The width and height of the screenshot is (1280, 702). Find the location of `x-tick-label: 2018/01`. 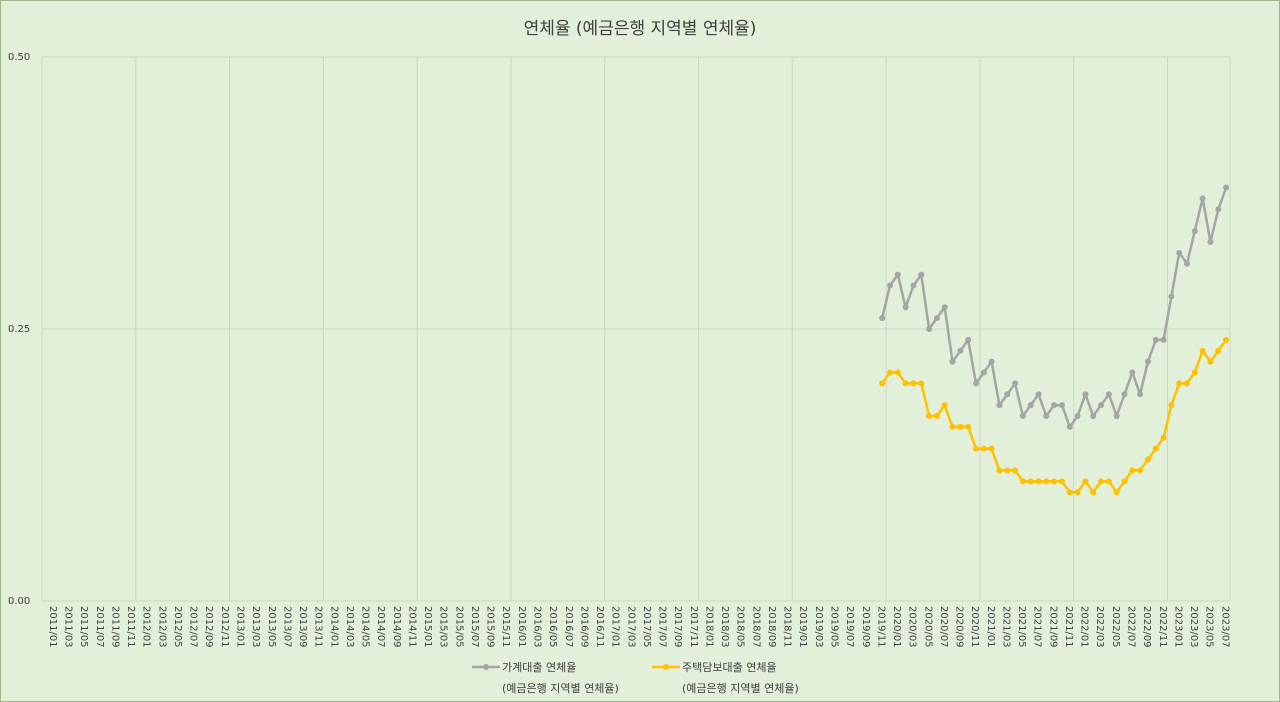

x-tick-label: 2018/01 is located at coordinates (708, 627).